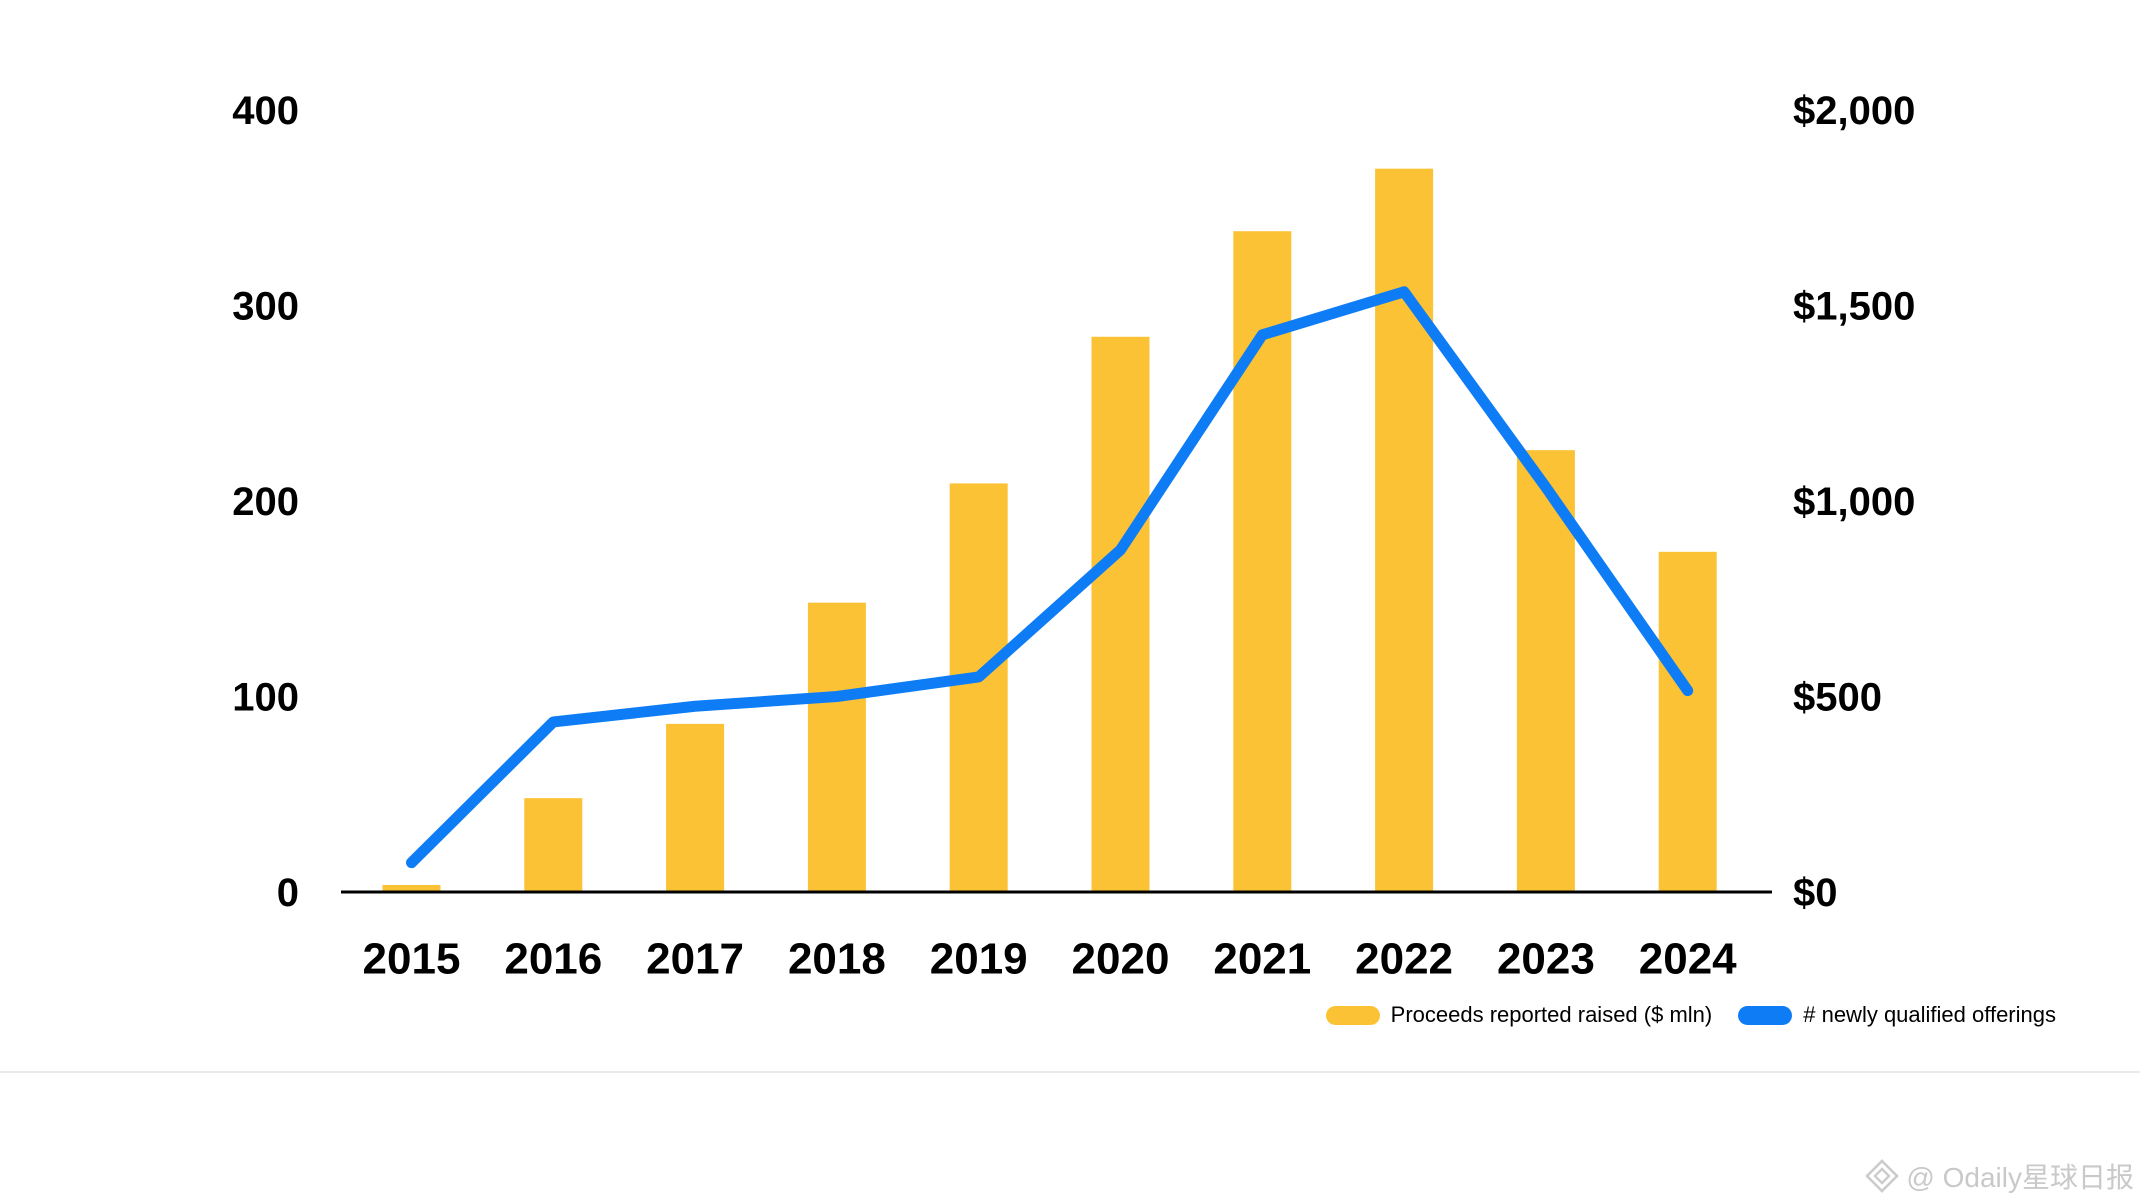 The width and height of the screenshot is (2140, 1202). I want to click on right-axis-tick-0: $0, so click(1815, 893).